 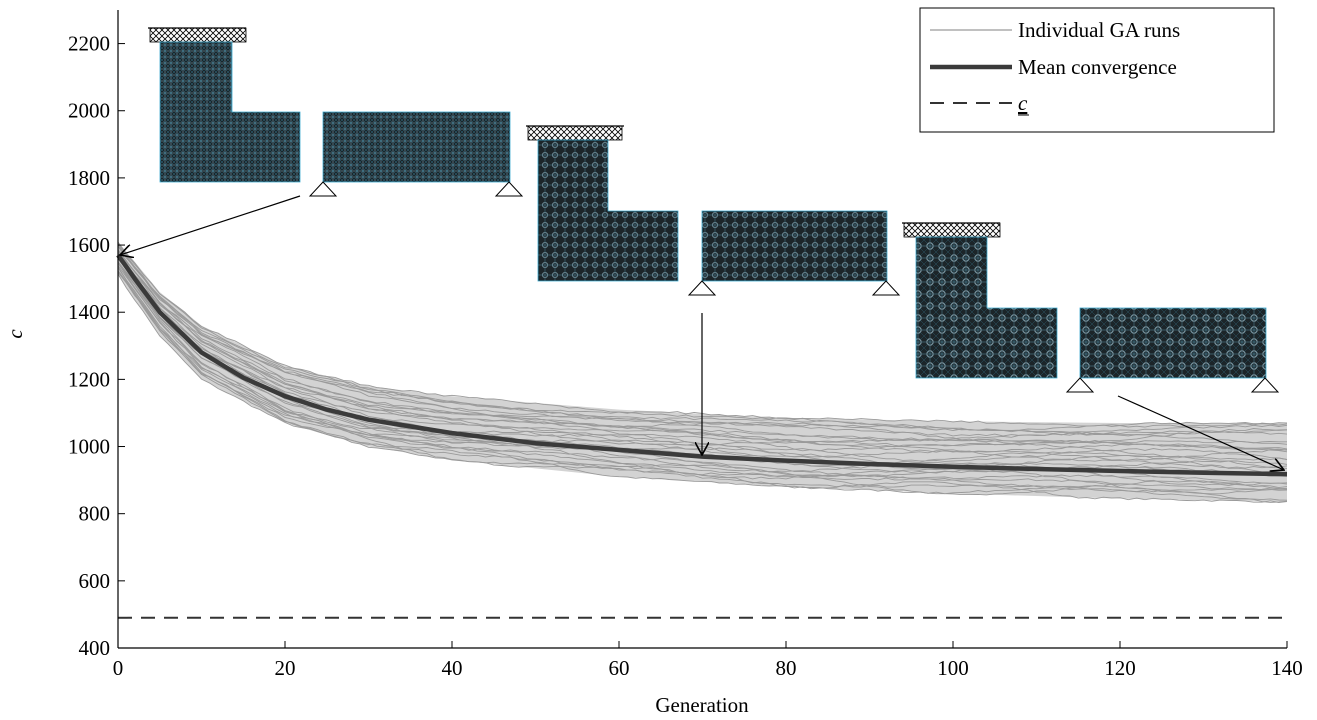 What do you see at coordinates (89, 447) in the screenshot?
I see `y-tick-label: 1000` at bounding box center [89, 447].